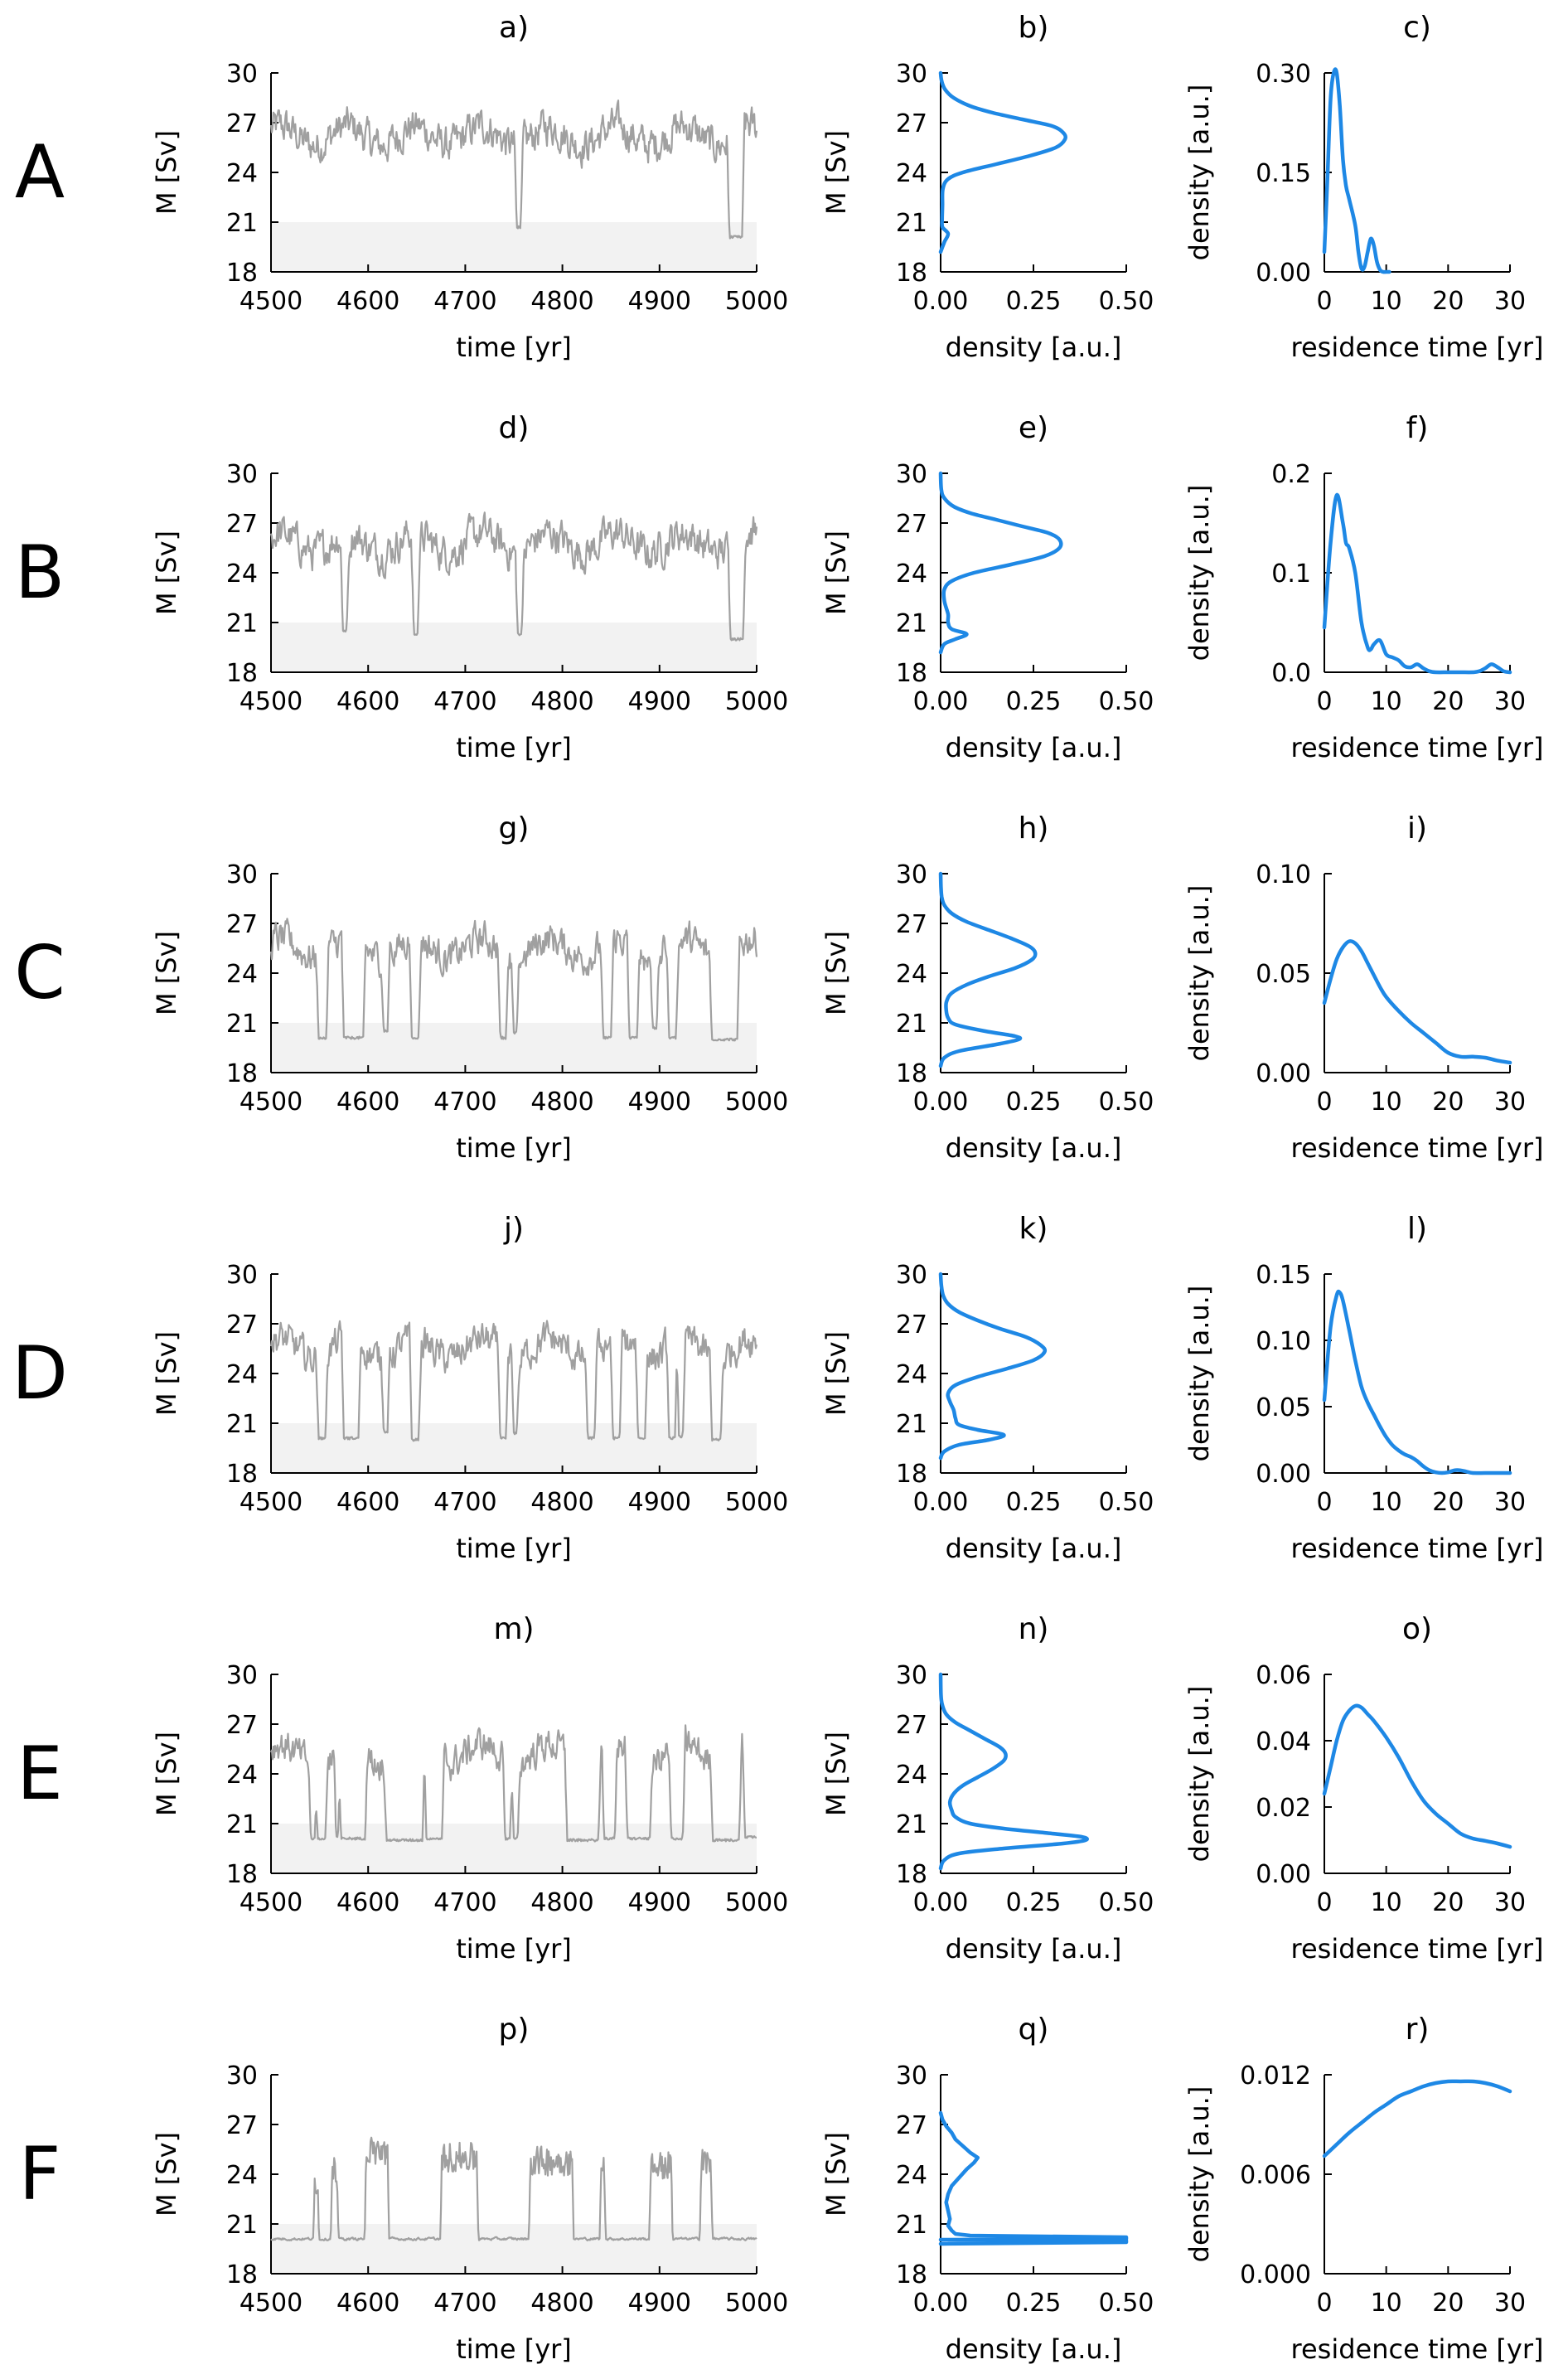 Image resolution: width=1568 pixels, height=2374 pixels. I want to click on panel-title: d), so click(514, 428).